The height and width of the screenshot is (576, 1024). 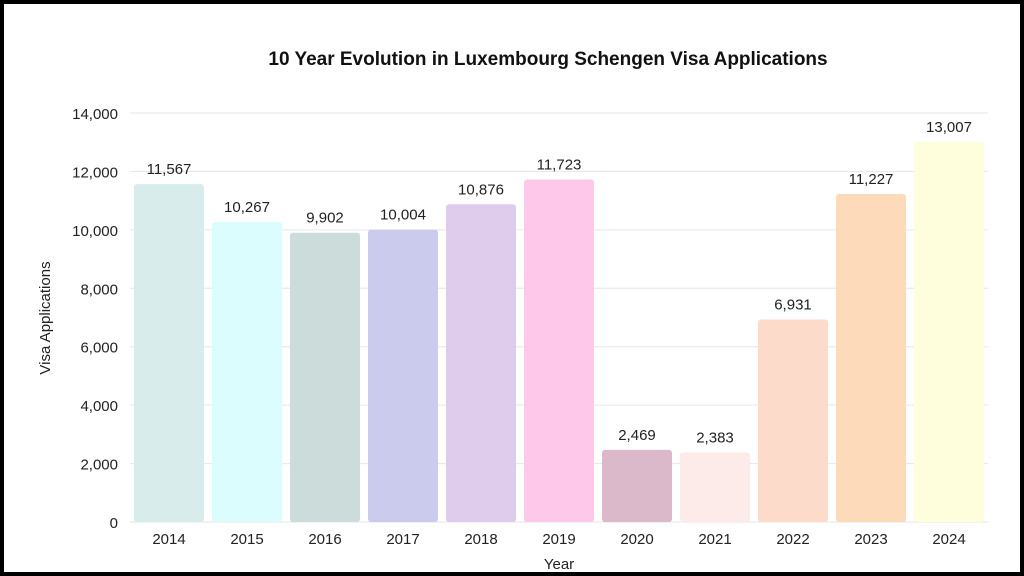 I want to click on bar-2015, so click(x=247, y=372).